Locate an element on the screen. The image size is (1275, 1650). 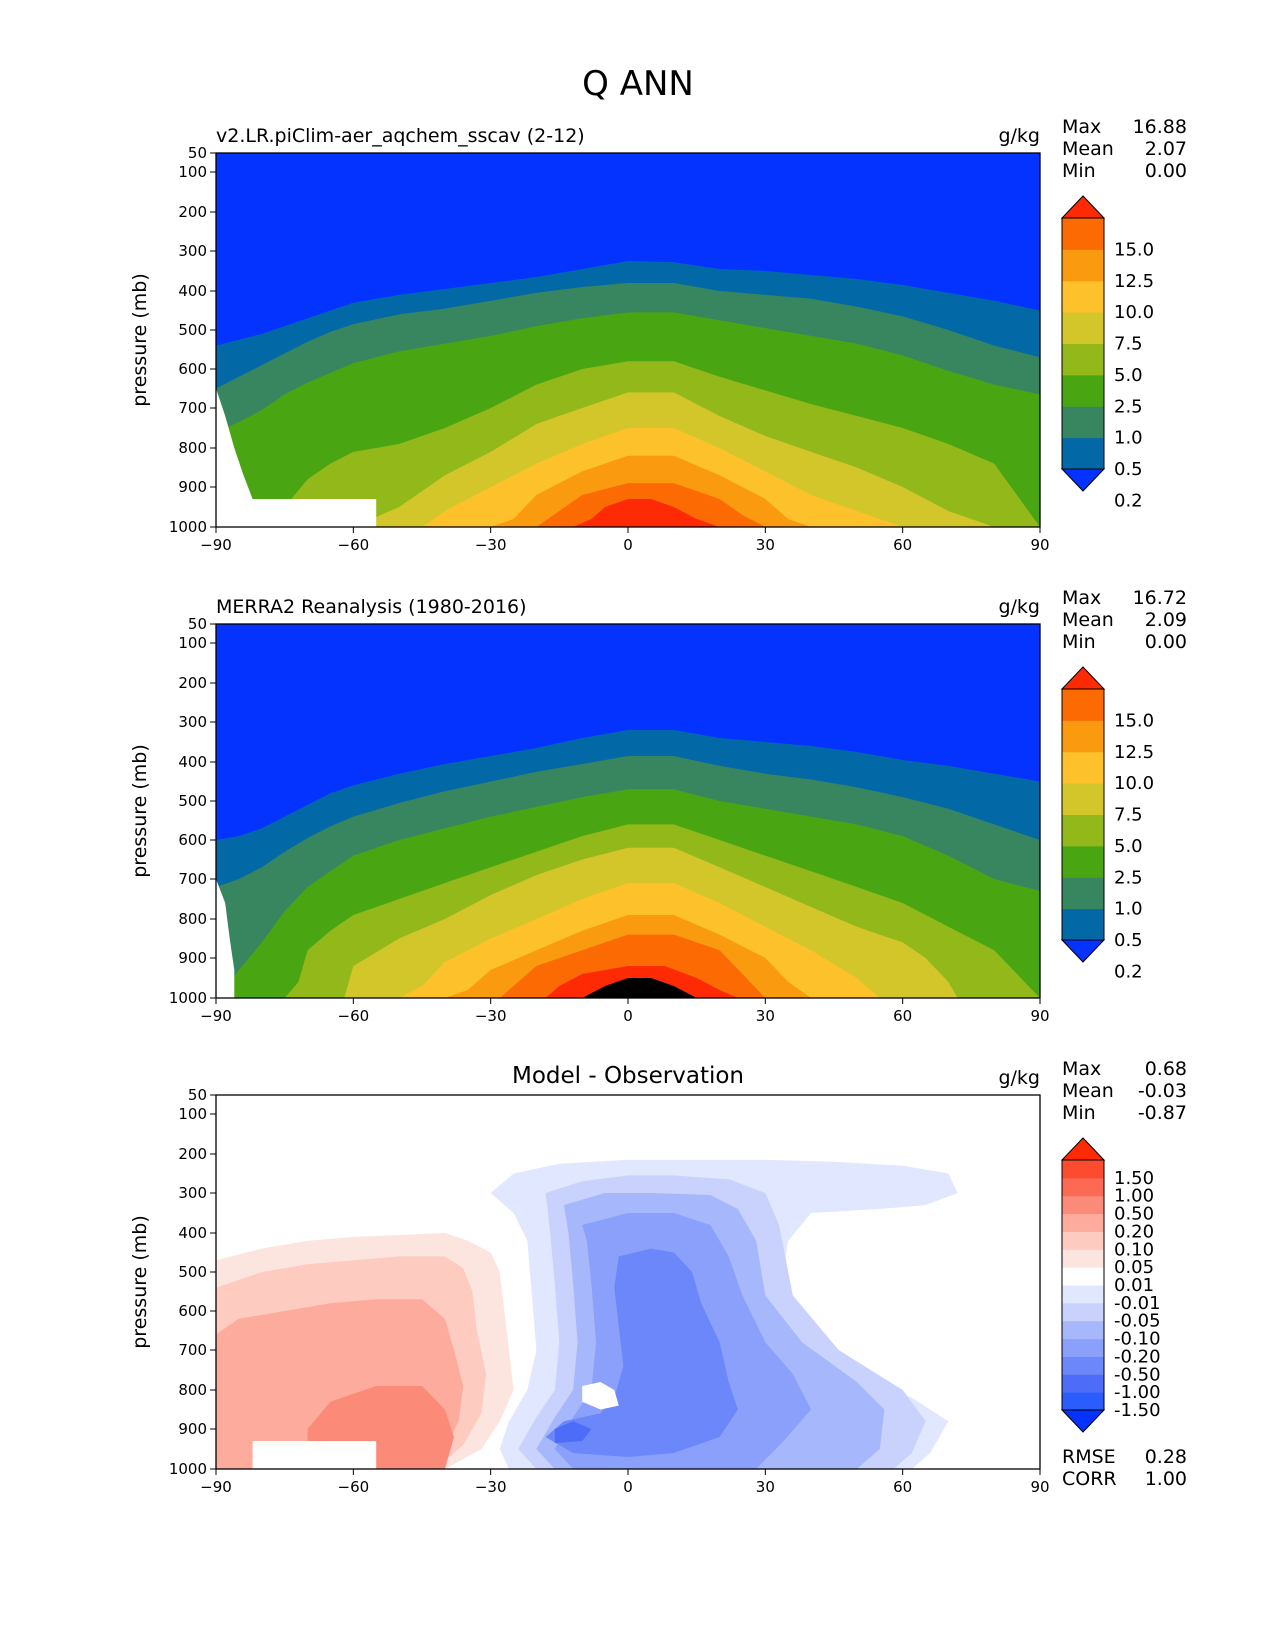
stat-label: CORR is located at coordinates (1089, 1479).